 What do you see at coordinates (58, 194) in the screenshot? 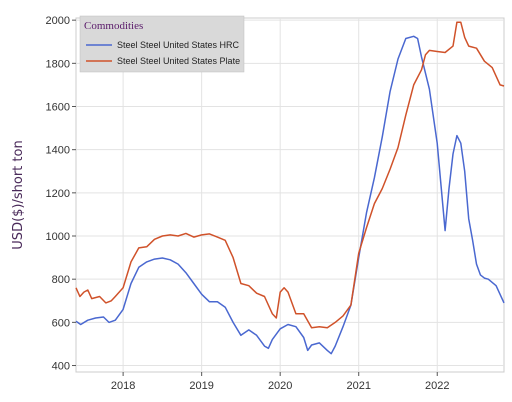
I see `y-tick-label: 1200` at bounding box center [58, 194].